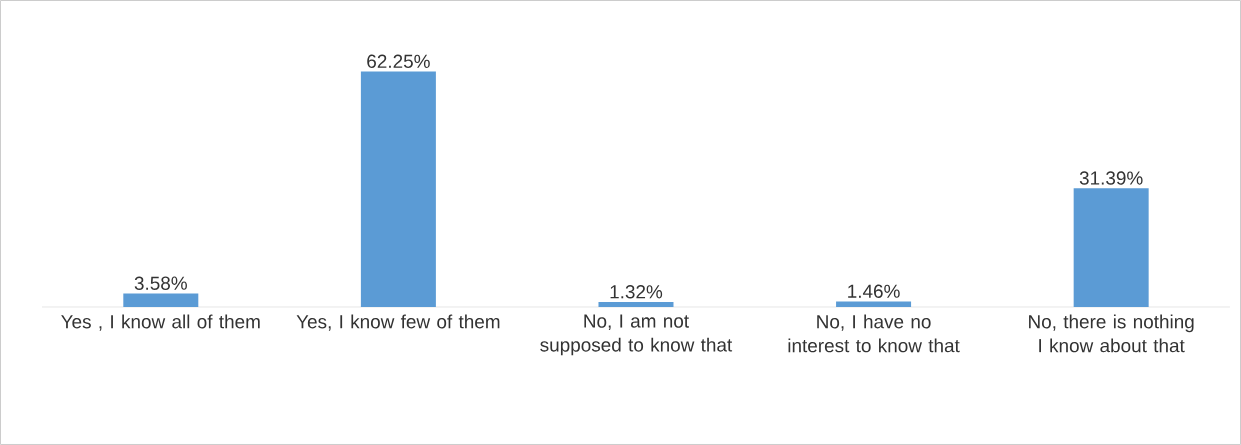  What do you see at coordinates (874, 291) in the screenshot?
I see `data-label: 1.46%` at bounding box center [874, 291].